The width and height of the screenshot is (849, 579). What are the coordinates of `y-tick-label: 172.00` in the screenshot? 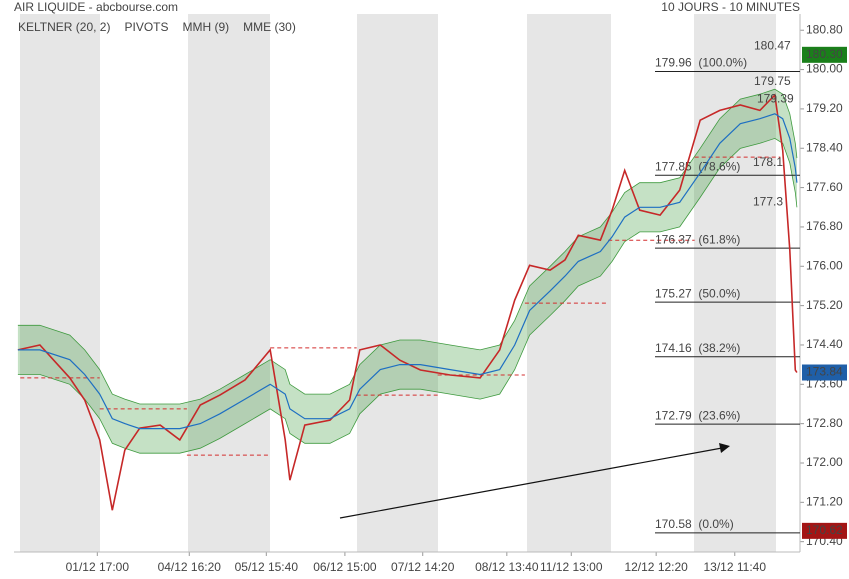 It's located at (824, 462).